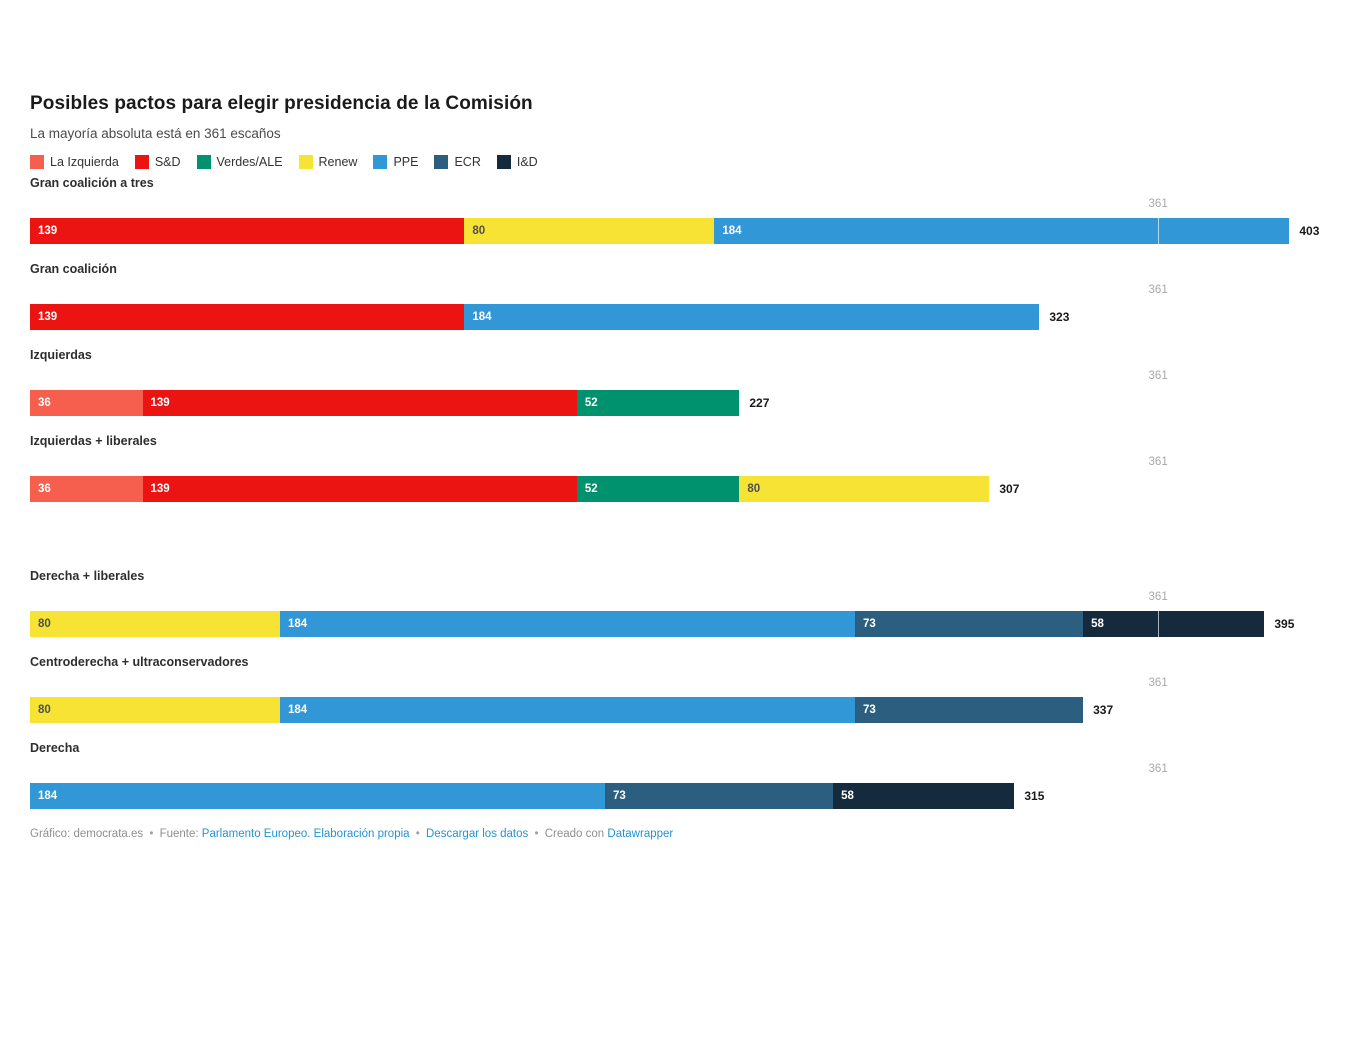  What do you see at coordinates (167, 161) in the screenshot?
I see `legend-label: S&D` at bounding box center [167, 161].